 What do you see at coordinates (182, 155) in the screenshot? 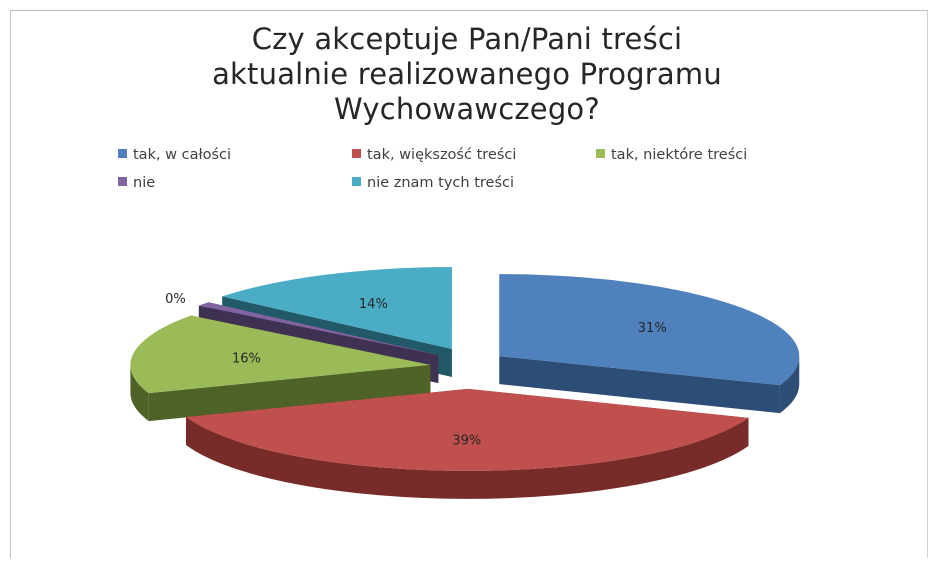
I see `legend-label: tak, w całości` at bounding box center [182, 155].